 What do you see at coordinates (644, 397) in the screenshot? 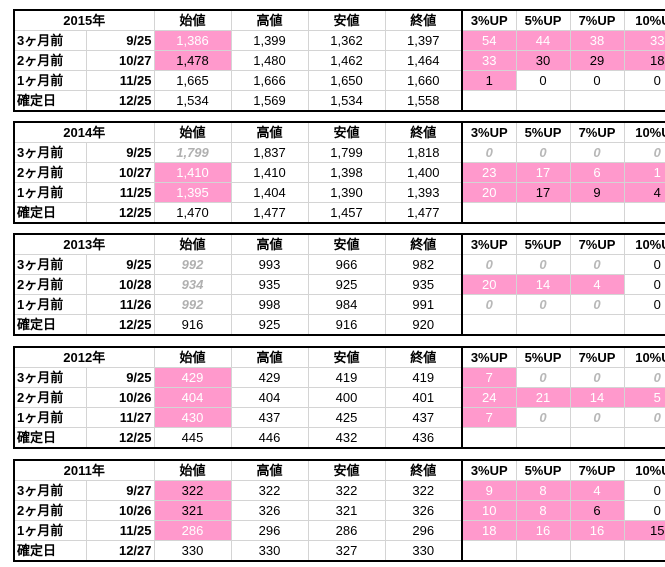
I see `cell-up10: 5` at bounding box center [644, 397].